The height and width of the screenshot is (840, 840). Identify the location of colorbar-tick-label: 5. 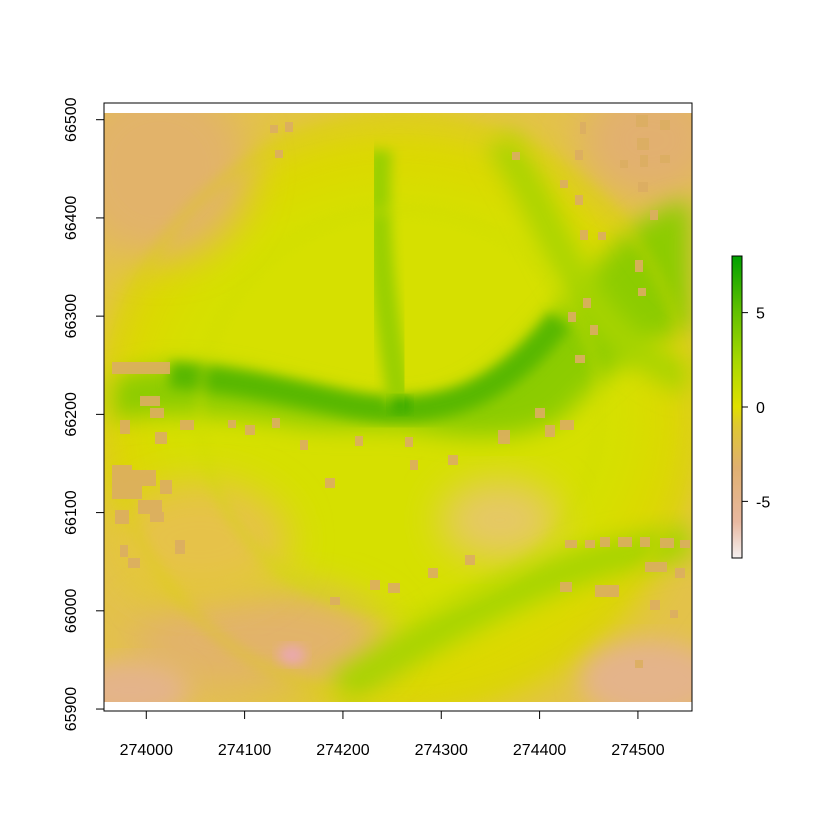
(760, 314).